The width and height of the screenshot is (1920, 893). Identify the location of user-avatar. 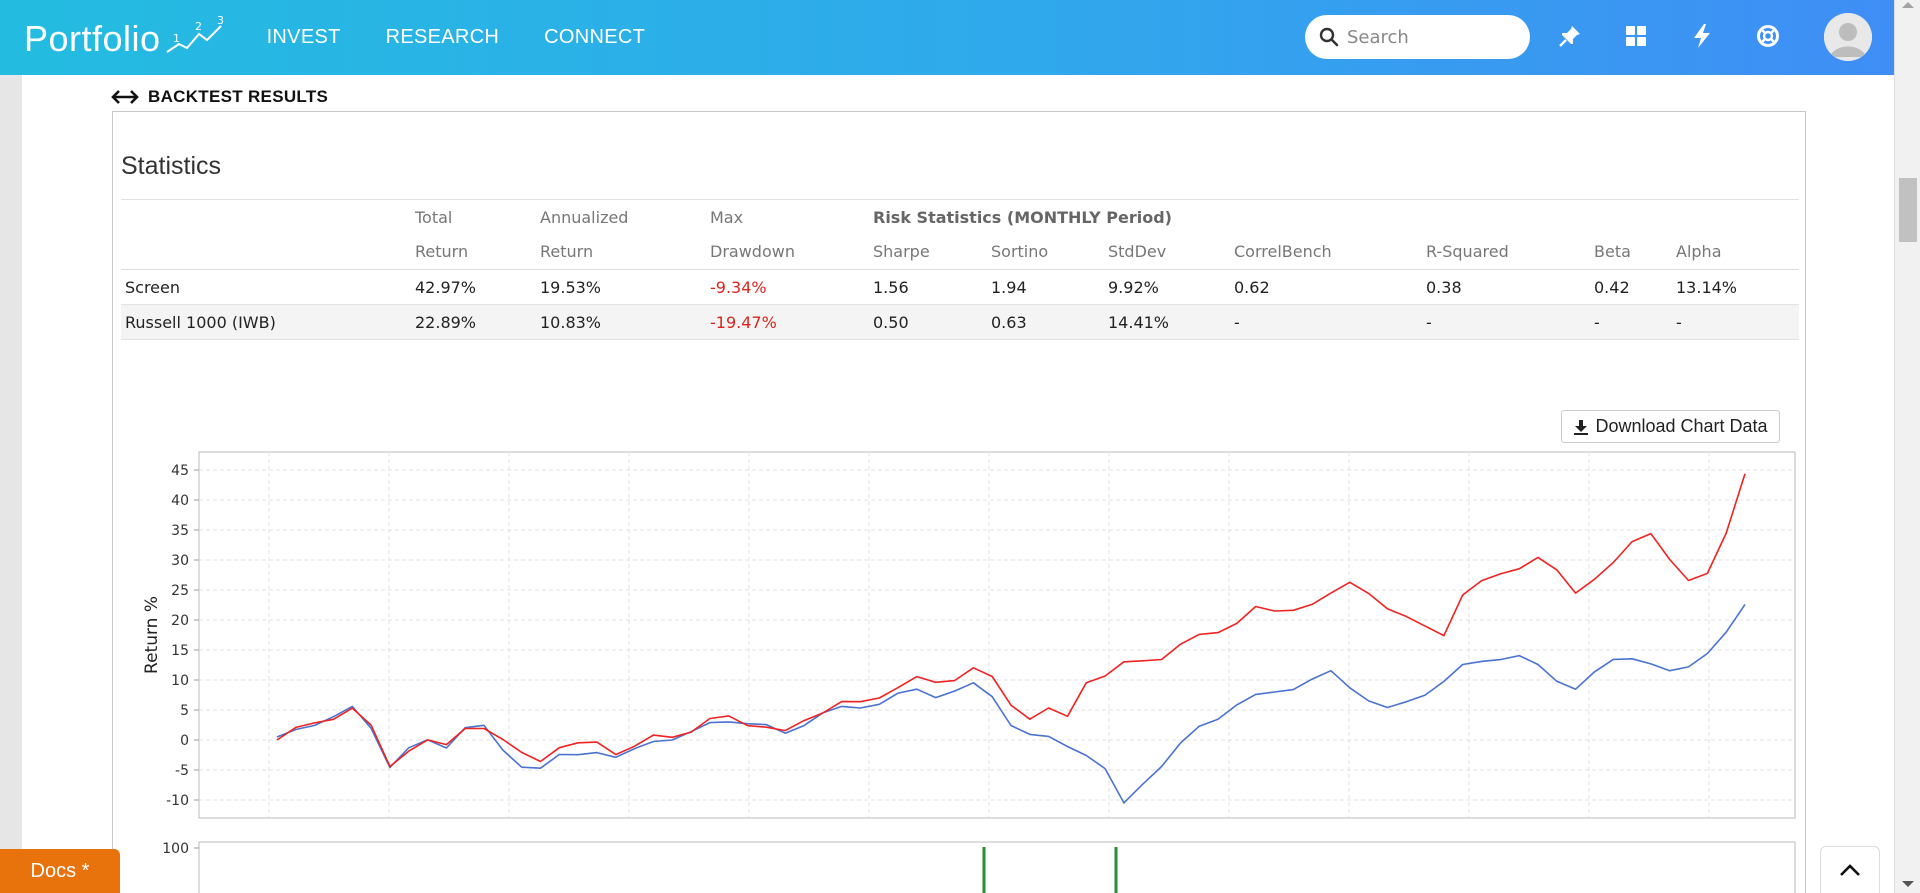
(1848, 37).